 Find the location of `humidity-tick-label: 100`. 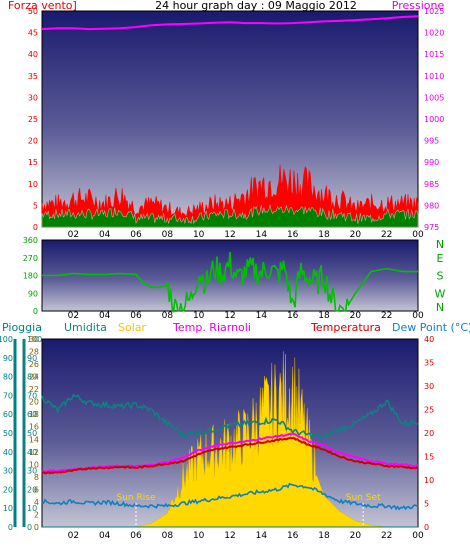

humidity-tick-label: 100 is located at coordinates (34, 339).